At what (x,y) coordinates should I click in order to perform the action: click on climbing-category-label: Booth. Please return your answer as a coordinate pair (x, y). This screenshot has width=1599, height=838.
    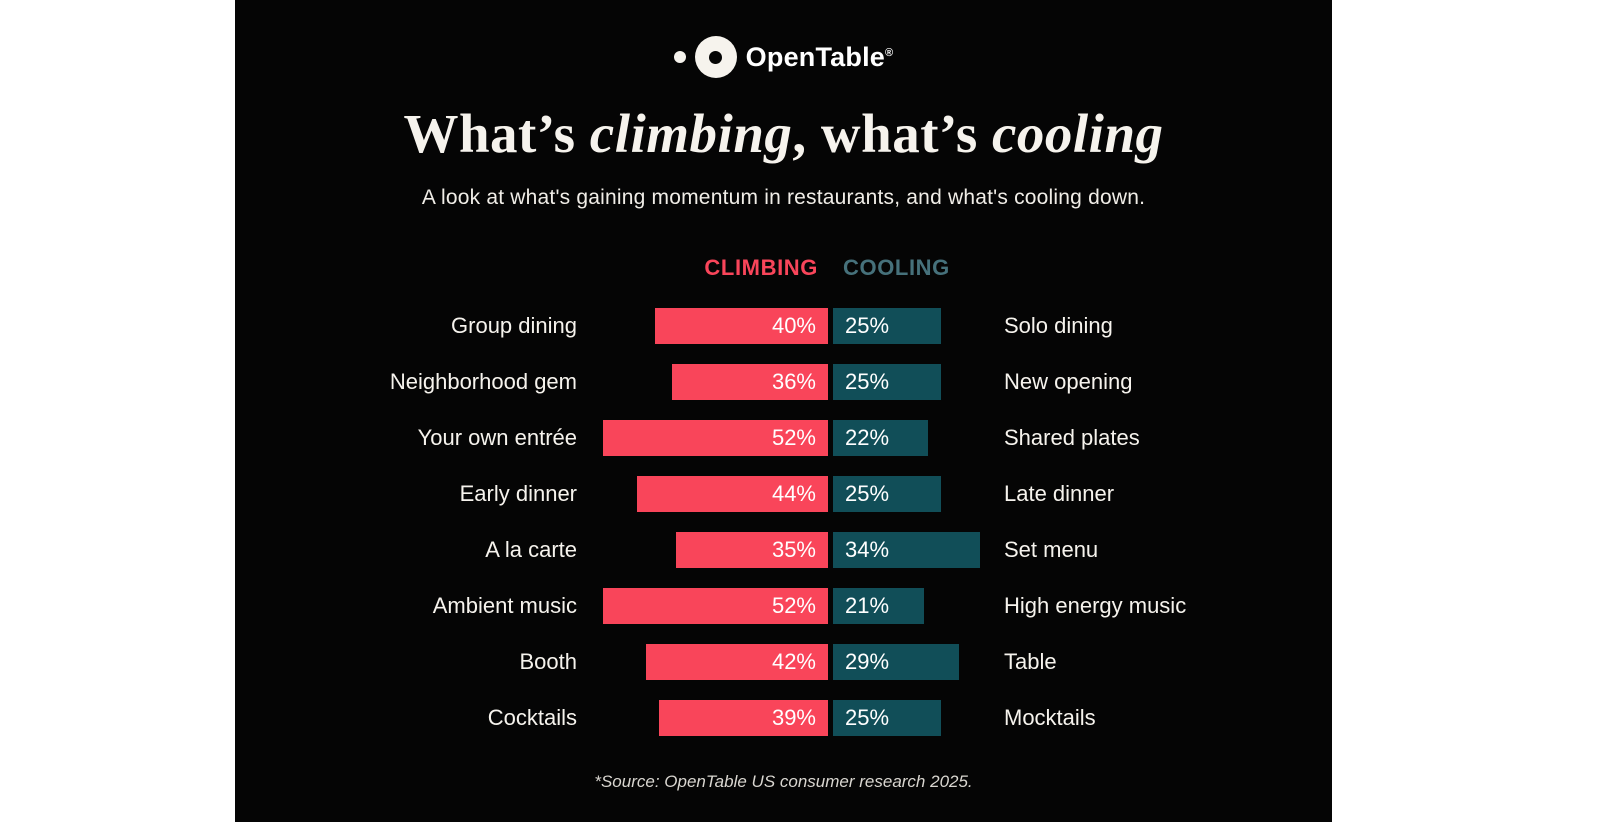
    Looking at the image, I should click on (548, 661).